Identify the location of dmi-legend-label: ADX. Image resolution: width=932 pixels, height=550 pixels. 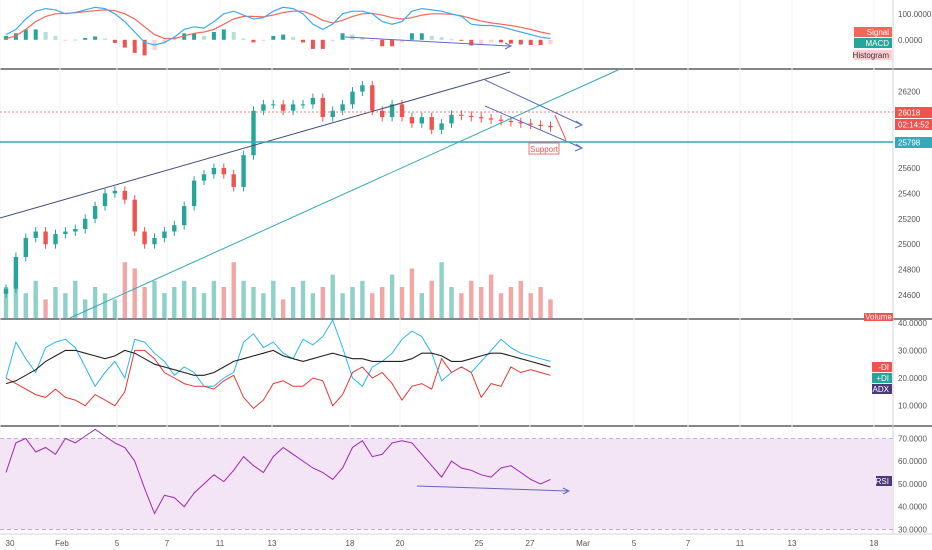
(881, 389).